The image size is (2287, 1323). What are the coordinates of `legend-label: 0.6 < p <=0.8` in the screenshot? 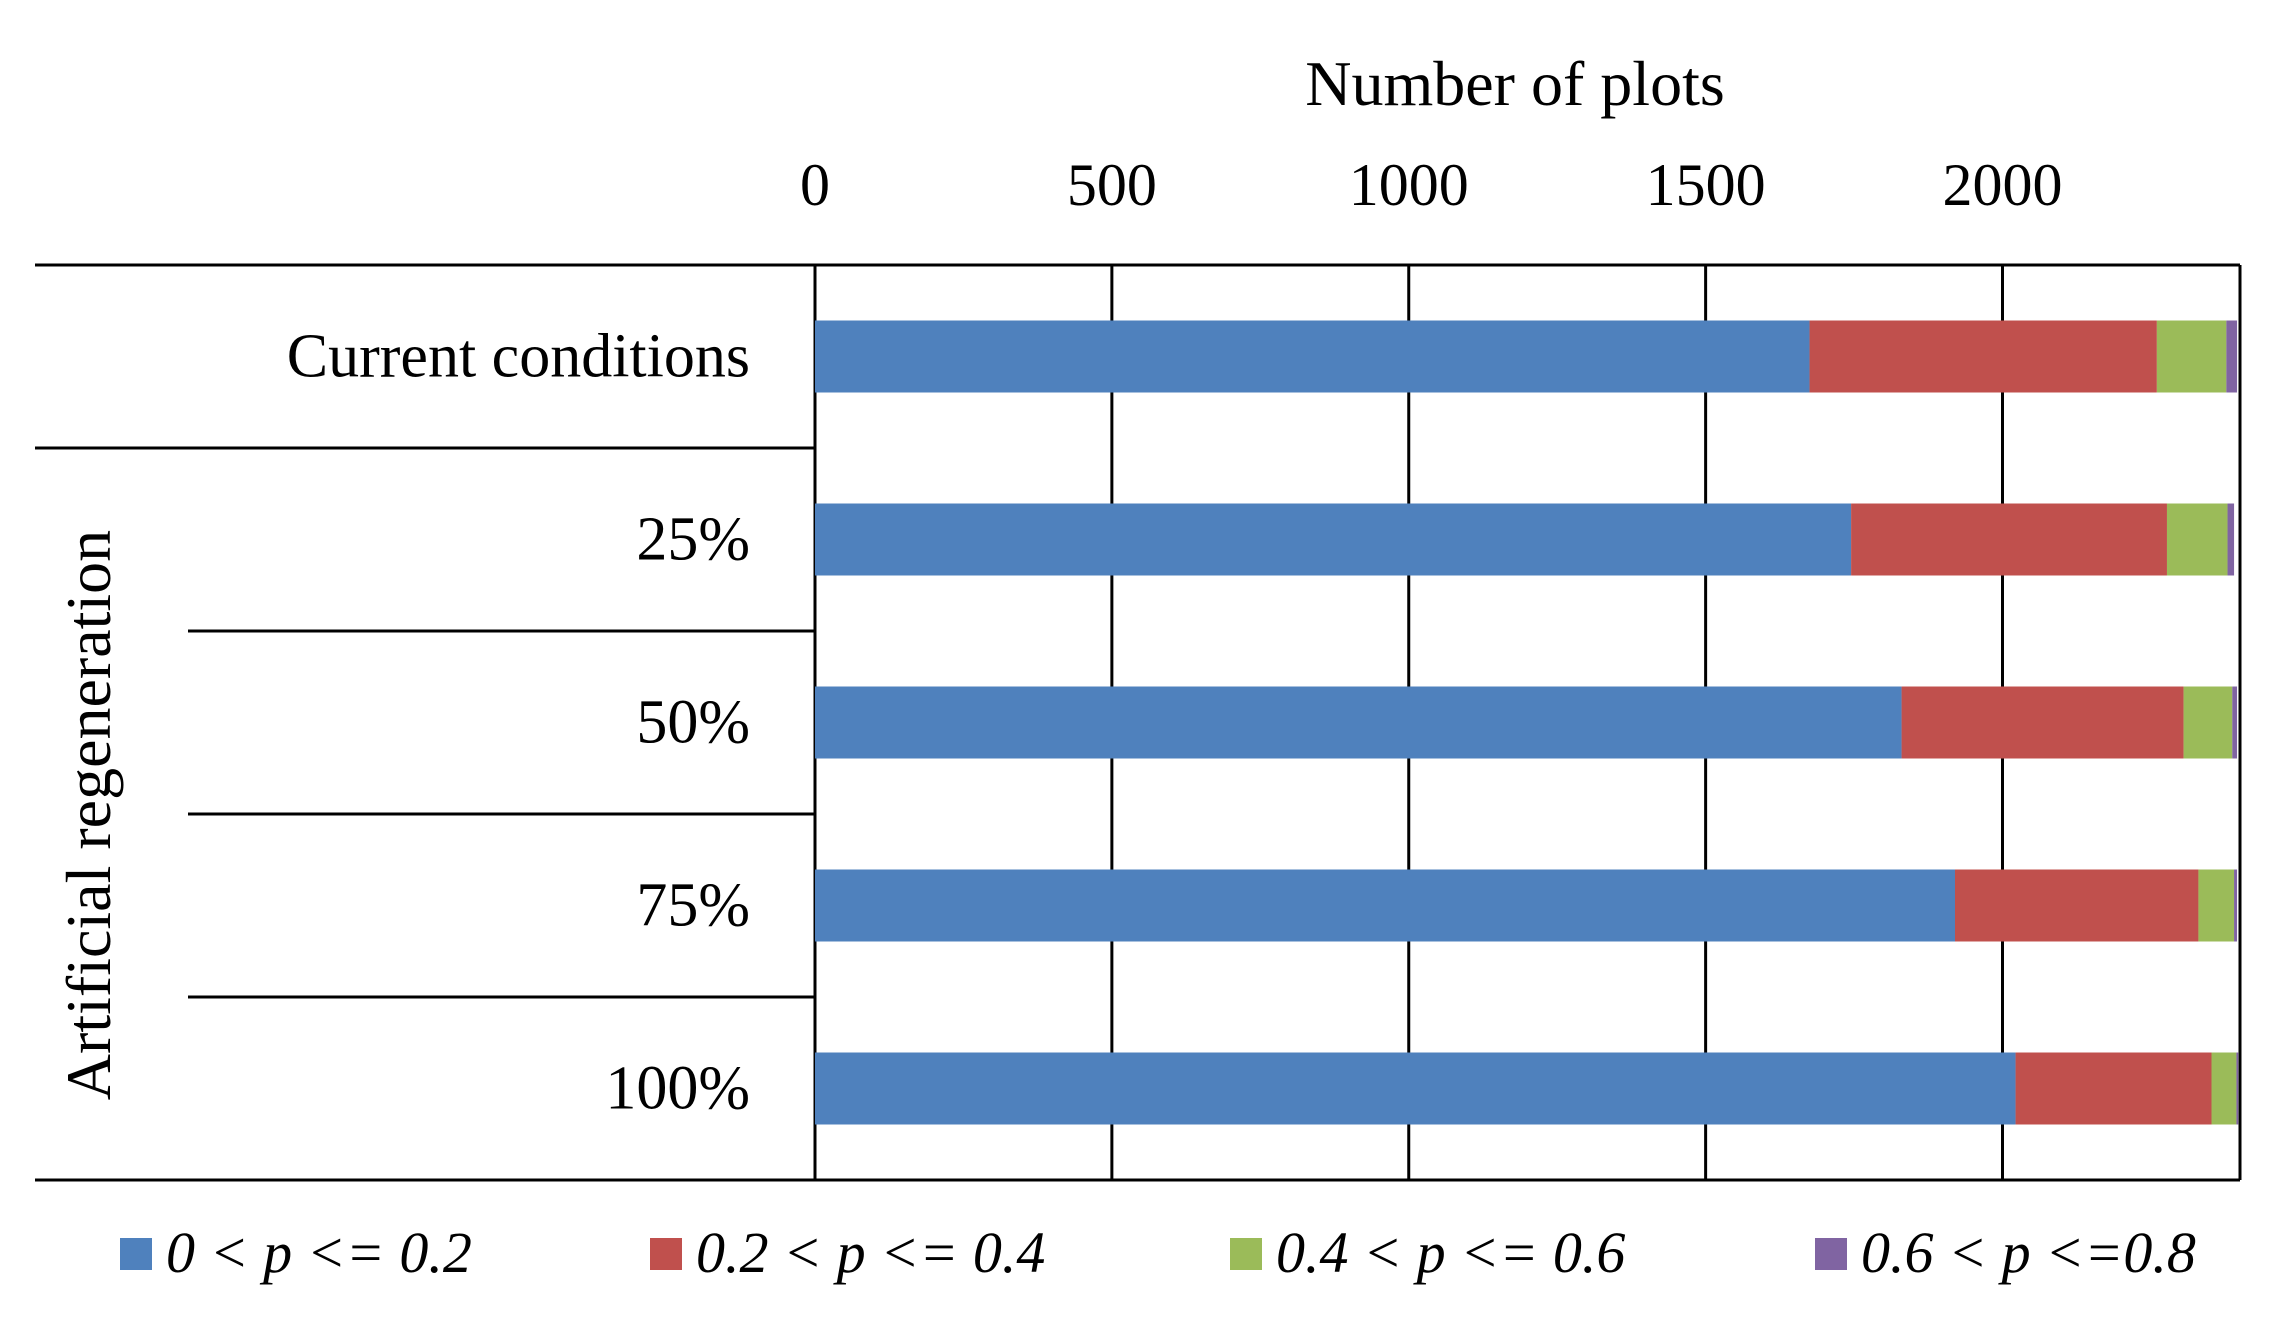 It's located at (2028, 1252).